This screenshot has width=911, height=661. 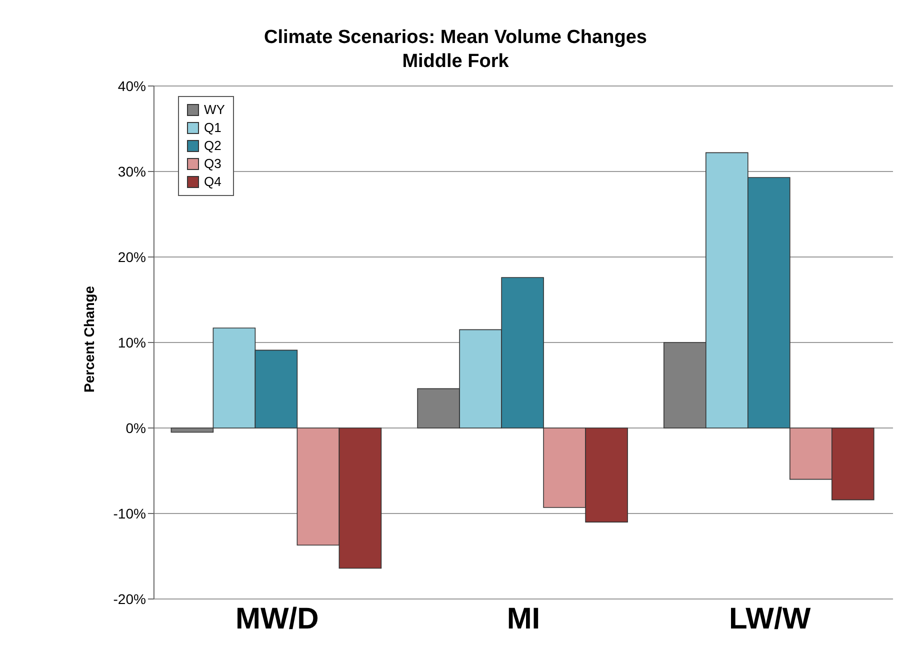 What do you see at coordinates (455, 62) in the screenshot?
I see `chart-subtitle: Middle Fork` at bounding box center [455, 62].